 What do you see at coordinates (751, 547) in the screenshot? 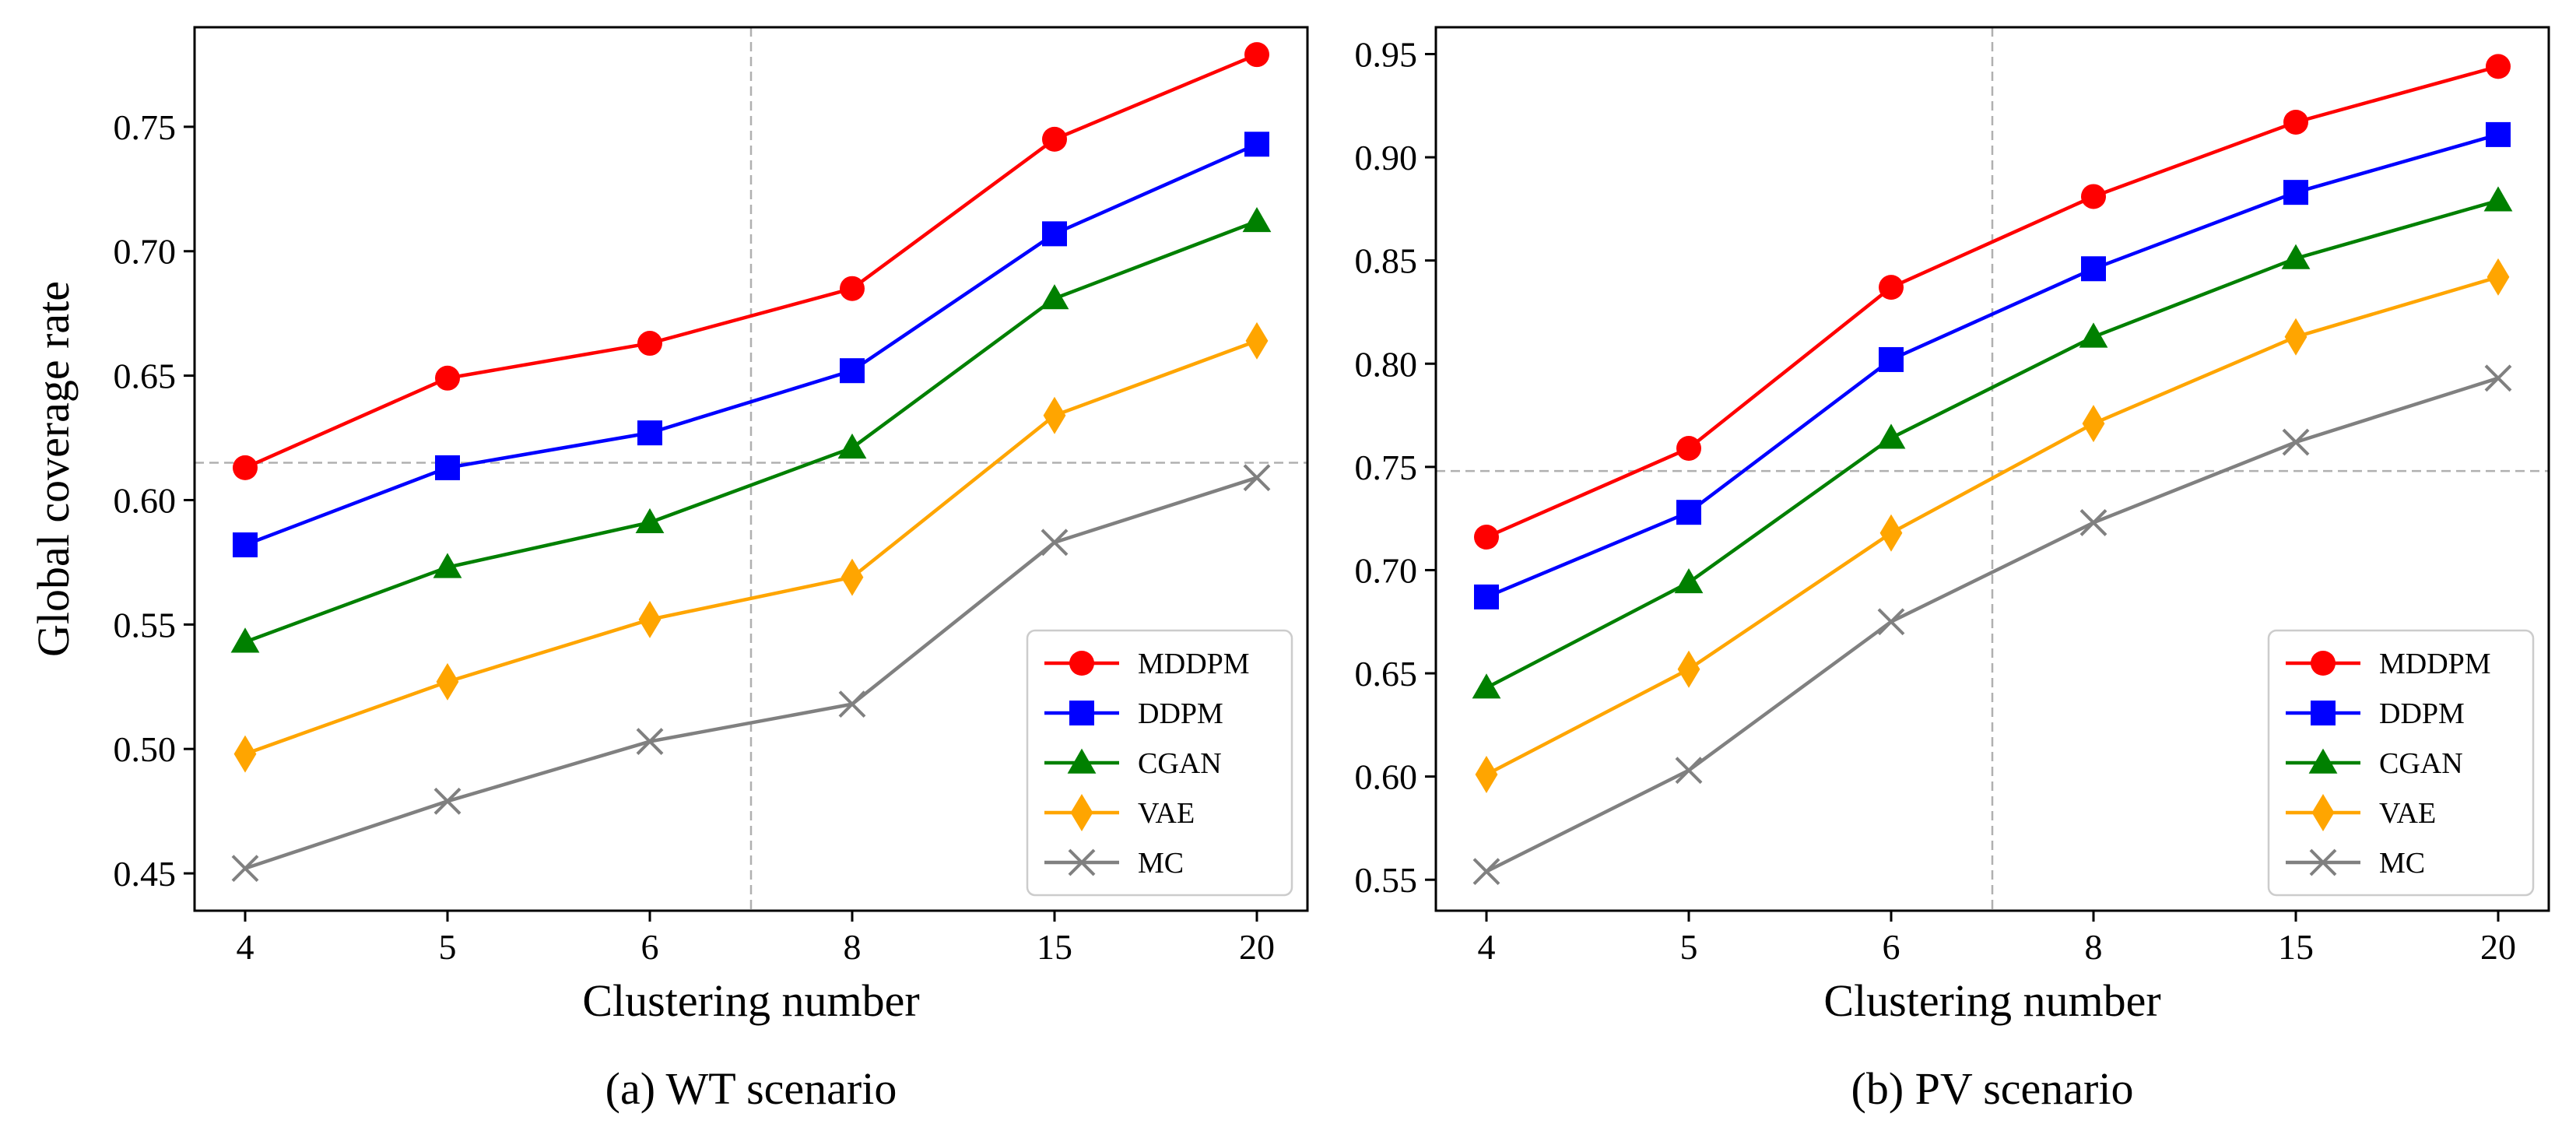
I see `series-line-vae` at bounding box center [751, 547].